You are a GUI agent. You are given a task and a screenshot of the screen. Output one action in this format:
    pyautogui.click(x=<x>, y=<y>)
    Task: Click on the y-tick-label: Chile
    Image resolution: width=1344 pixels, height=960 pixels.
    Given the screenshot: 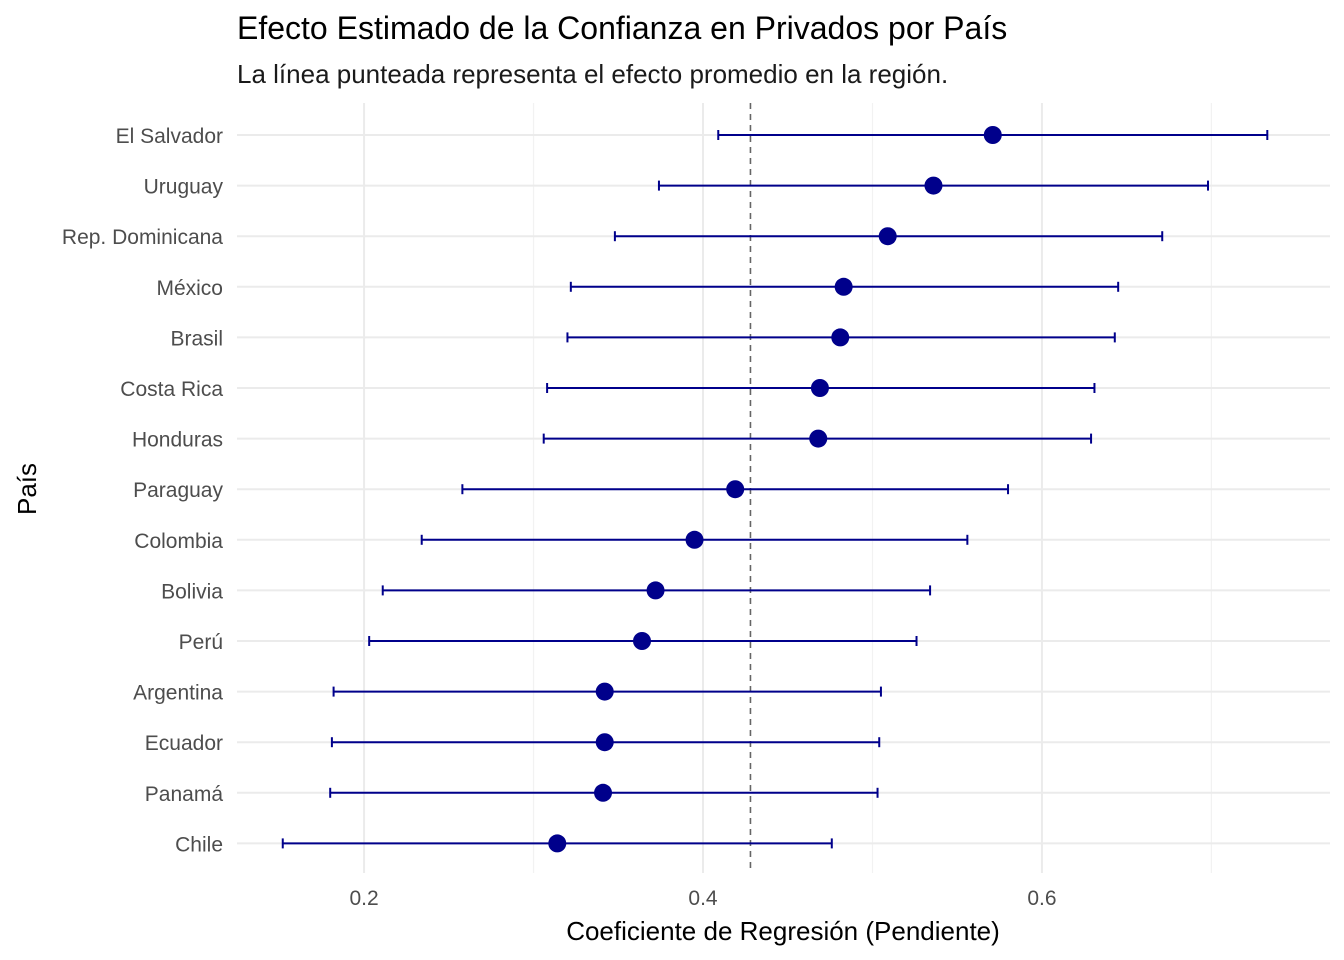 What is the action you would take?
    pyautogui.click(x=199, y=844)
    